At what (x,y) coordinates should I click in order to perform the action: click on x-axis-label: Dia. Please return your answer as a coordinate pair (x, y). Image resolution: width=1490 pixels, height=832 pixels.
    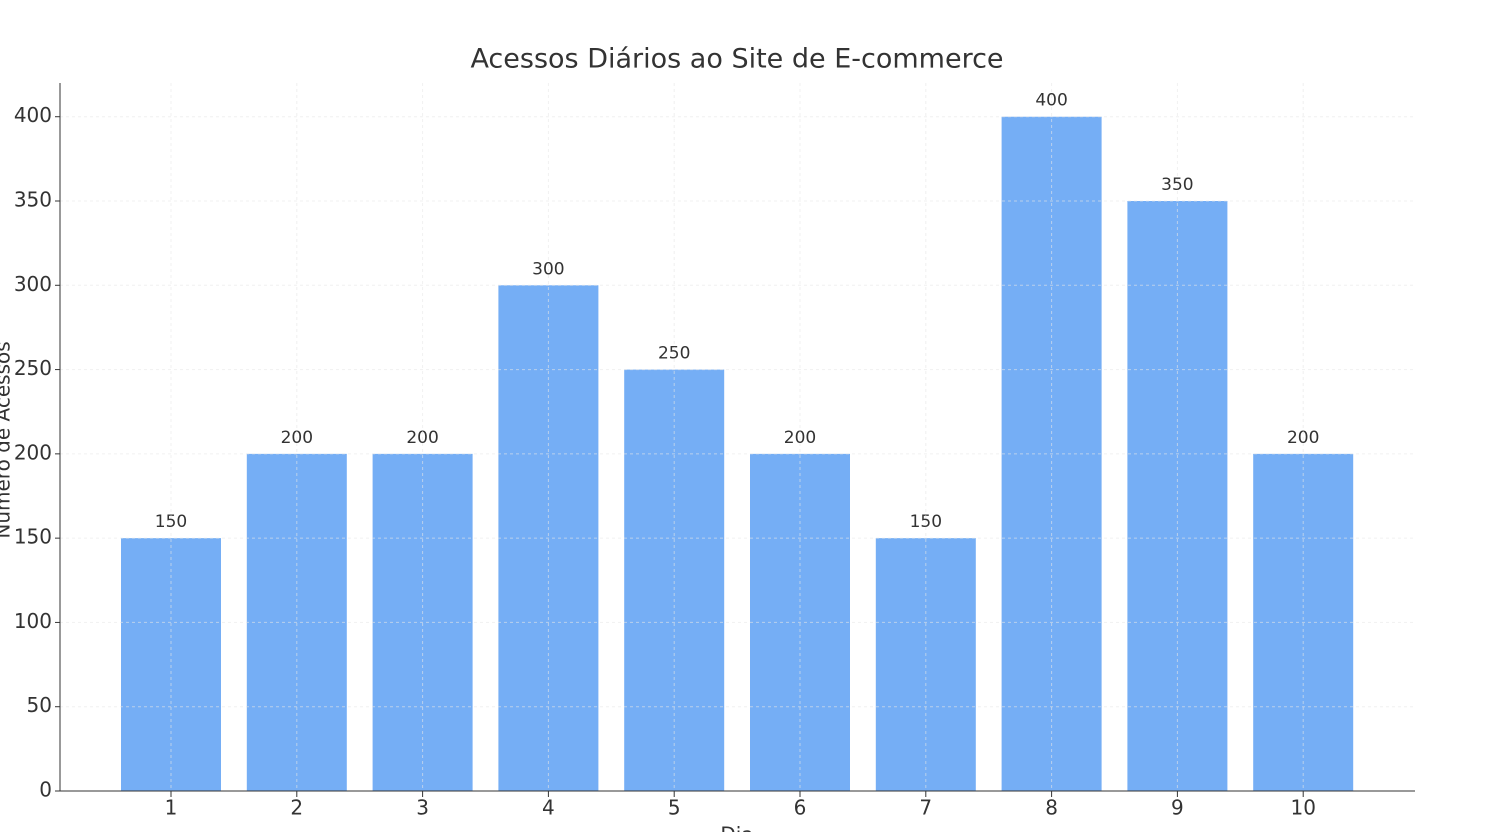
    Looking at the image, I should click on (736, 827).